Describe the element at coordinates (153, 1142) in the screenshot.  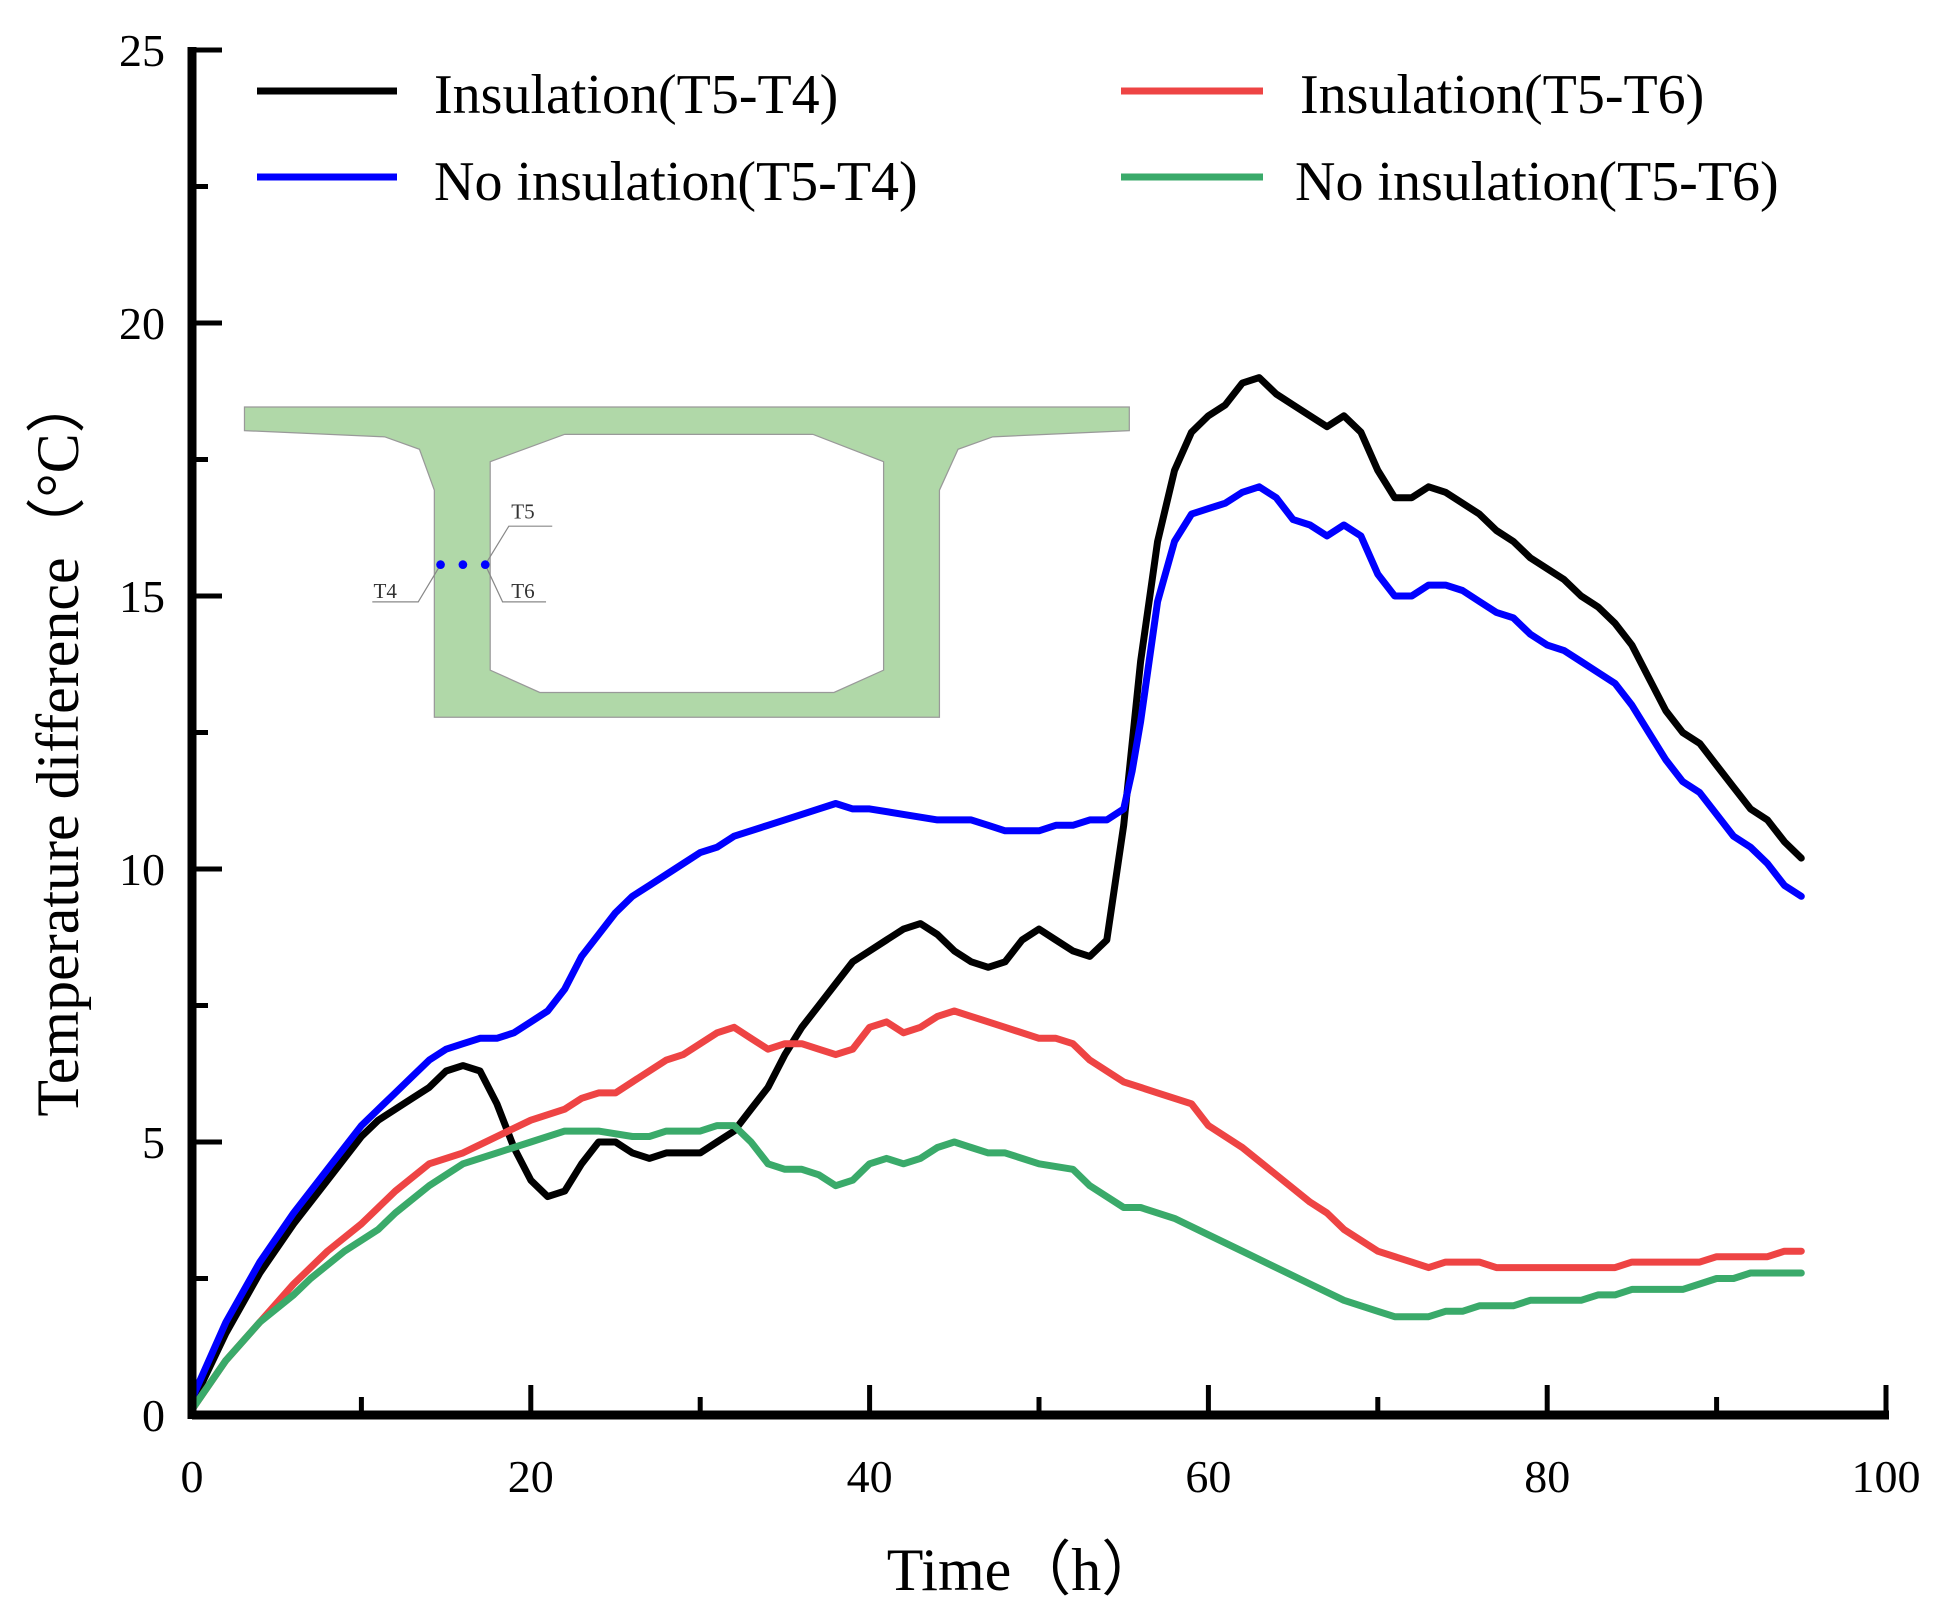
I see `y-tick-label: 5` at that location.